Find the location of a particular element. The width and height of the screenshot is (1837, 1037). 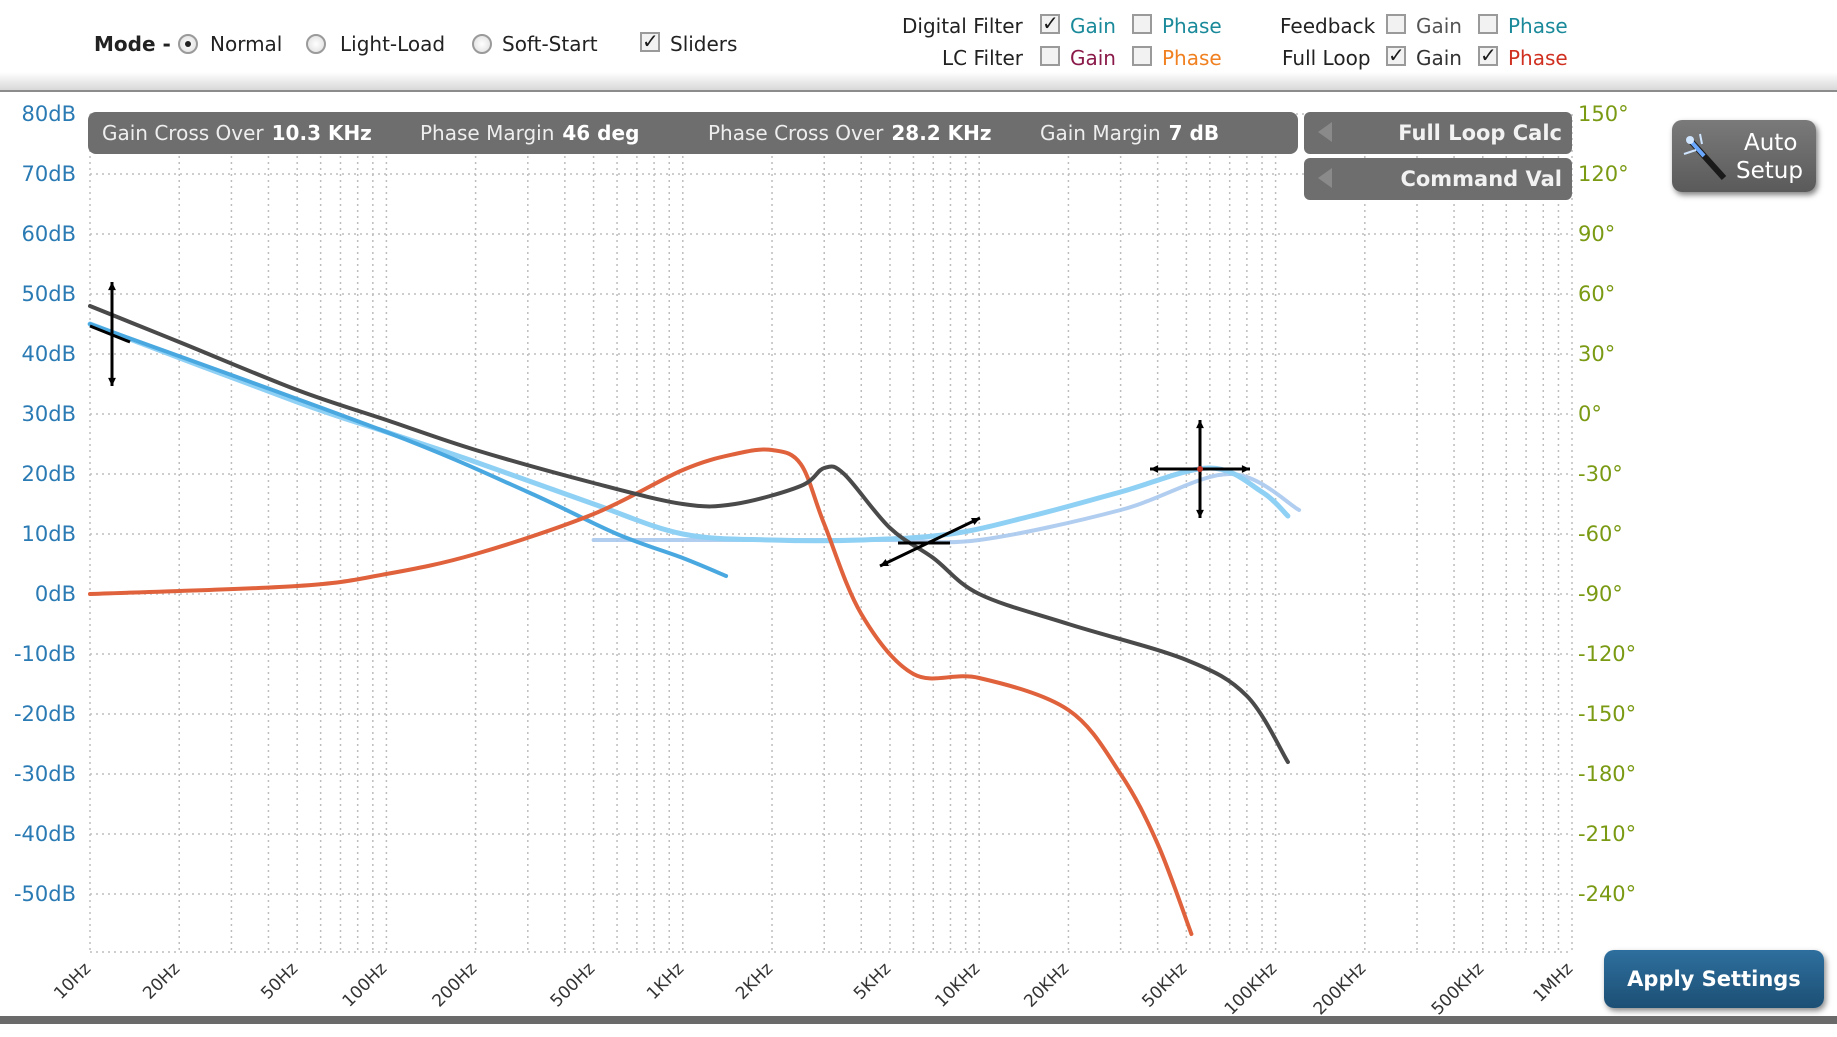

digital-filter-gain-checkbox: ✓ is located at coordinates (1050, 23).